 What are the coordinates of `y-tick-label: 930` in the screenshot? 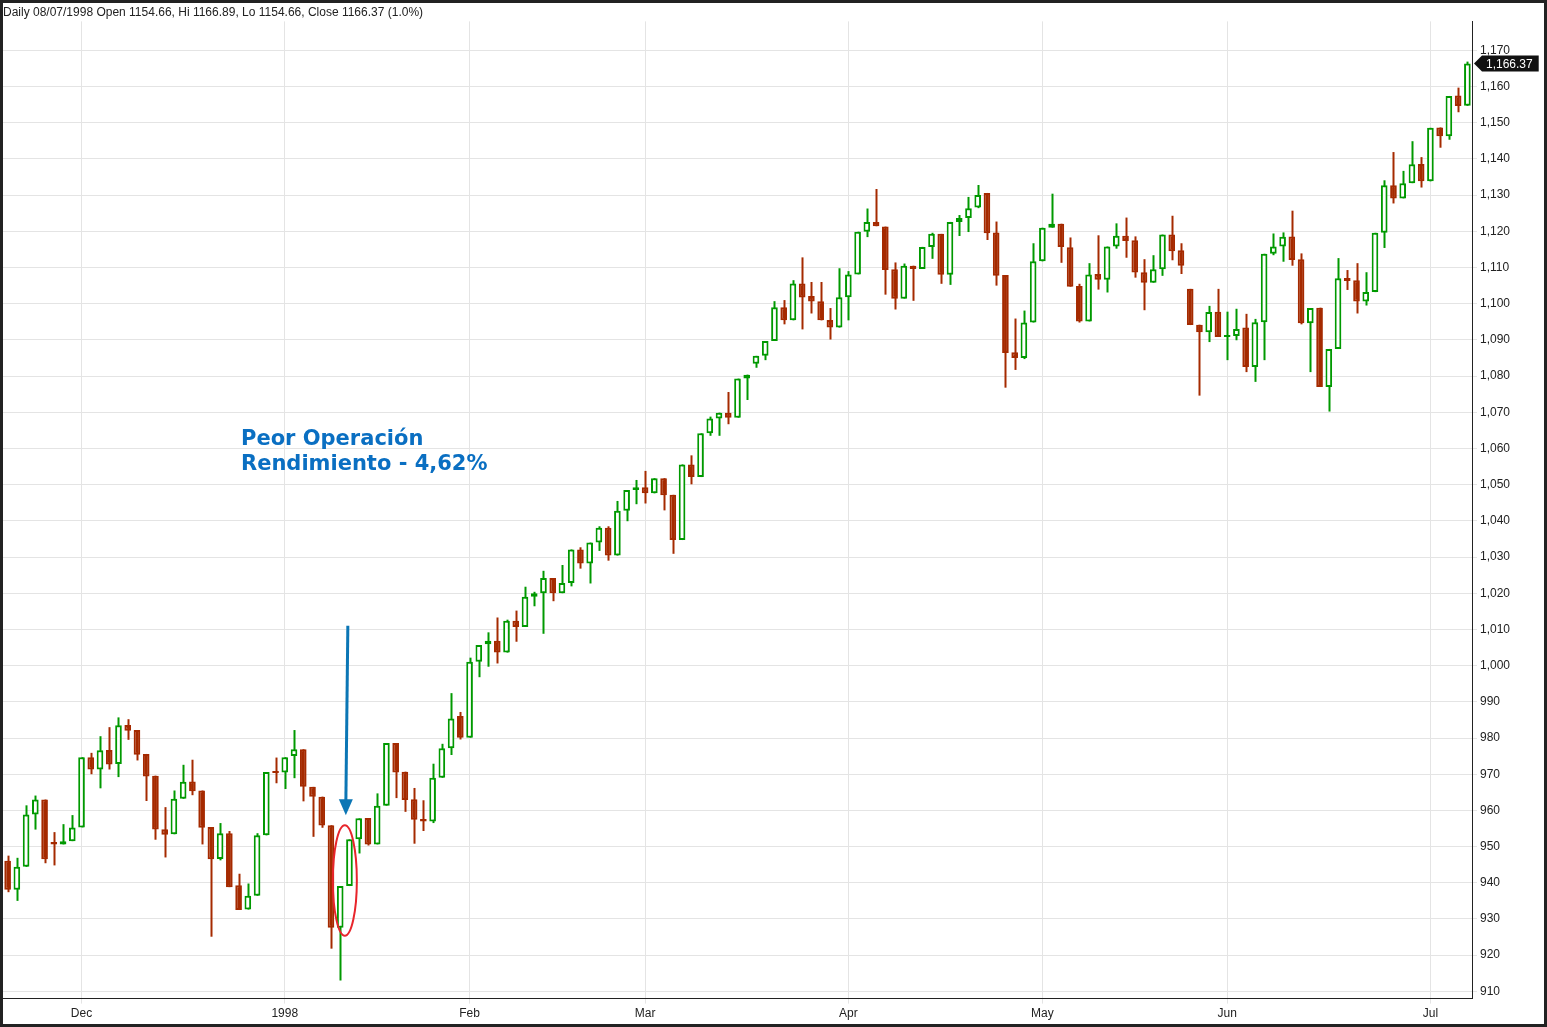 It's located at (1490, 918).